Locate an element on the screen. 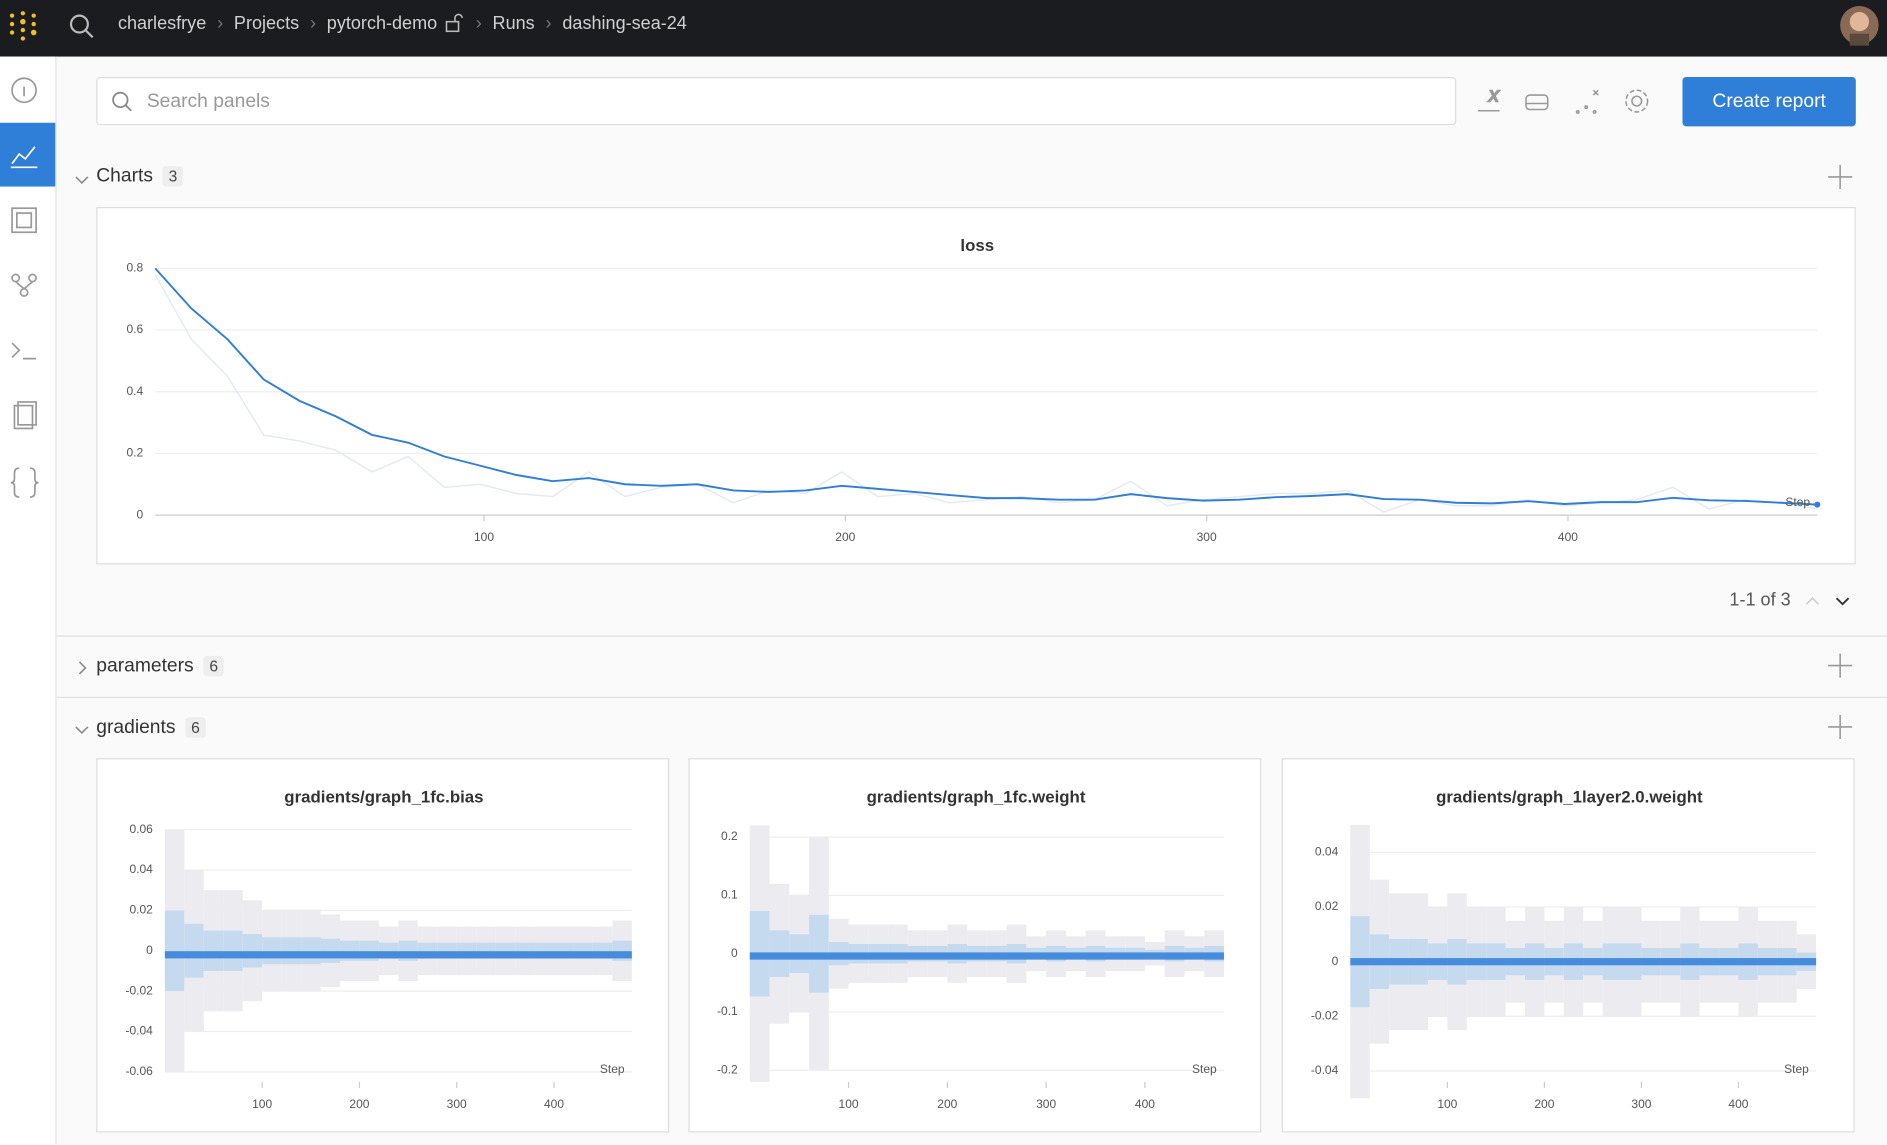 Image resolution: width=1887 pixels, height=1145 pixels. svg-text: x is located at coordinates (1494, 95).